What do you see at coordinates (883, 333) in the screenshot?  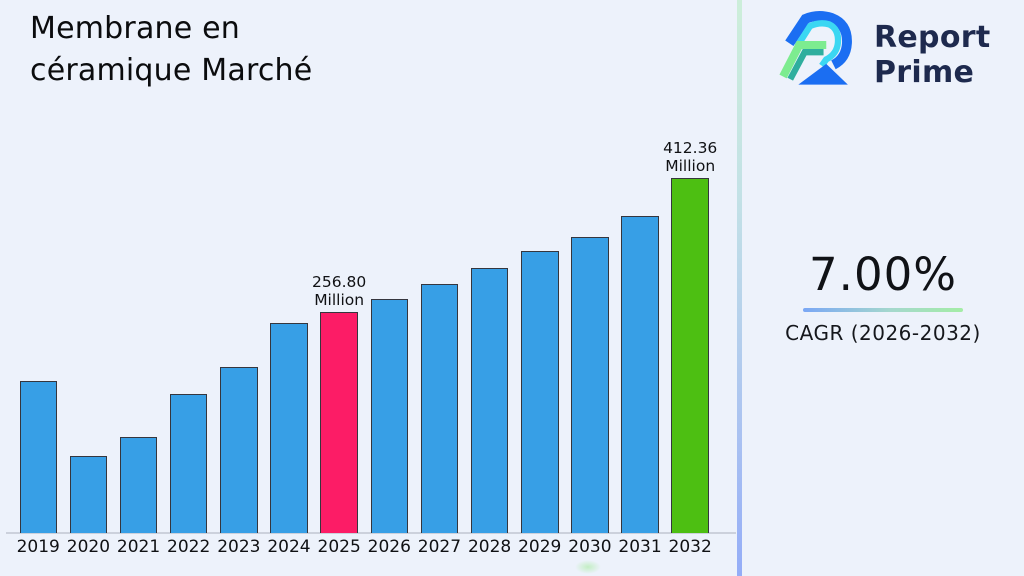 I see `cagr-label: CAGR (2026-2032)` at bounding box center [883, 333].